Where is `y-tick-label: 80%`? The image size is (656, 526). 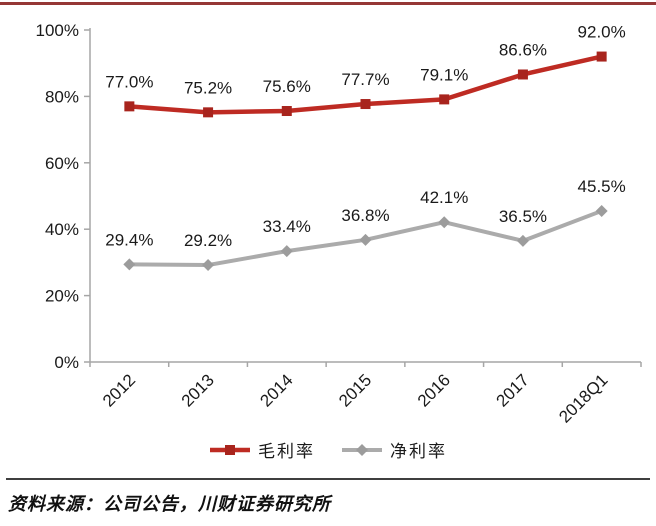
y-tick-label: 80% is located at coordinates (62, 96).